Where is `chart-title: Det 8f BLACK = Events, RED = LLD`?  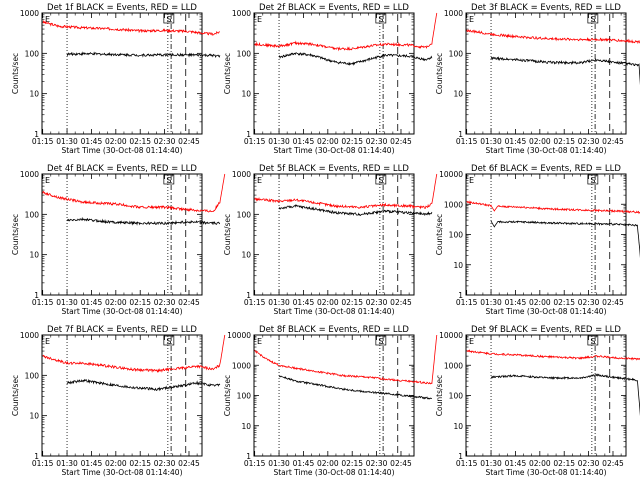 chart-title: Det 8f BLACK = Events, RED = LLD is located at coordinates (334, 330).